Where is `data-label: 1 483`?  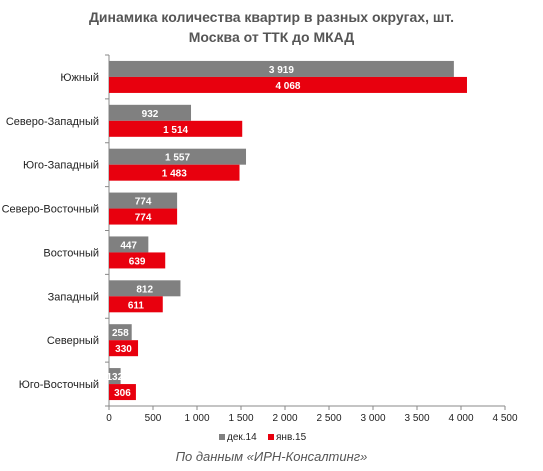
data-label: 1 483 is located at coordinates (174, 174).